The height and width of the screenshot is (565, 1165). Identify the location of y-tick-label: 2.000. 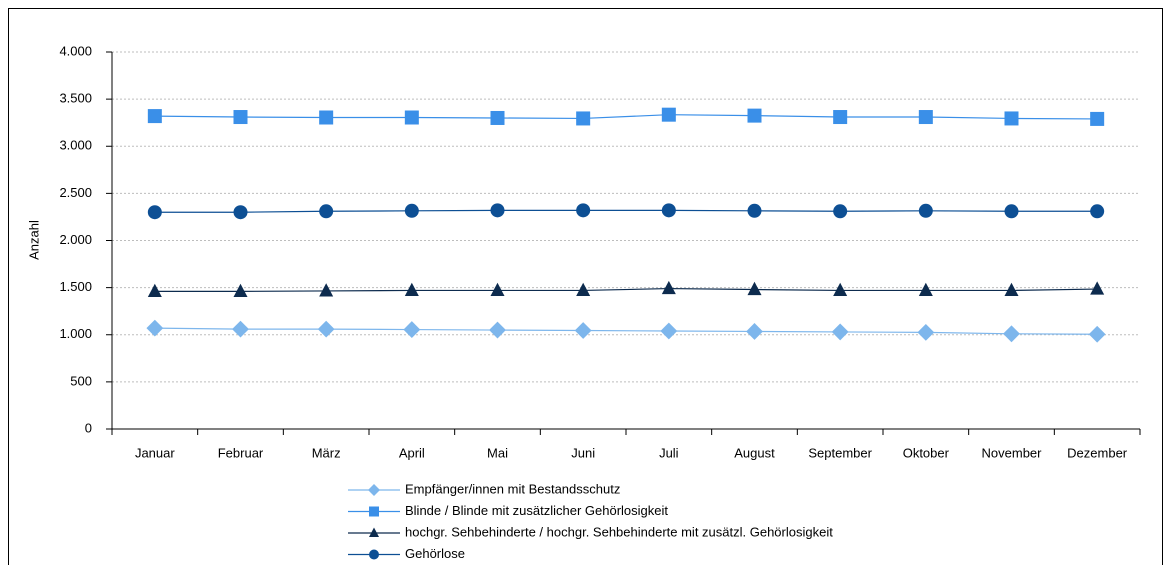
(75, 239).